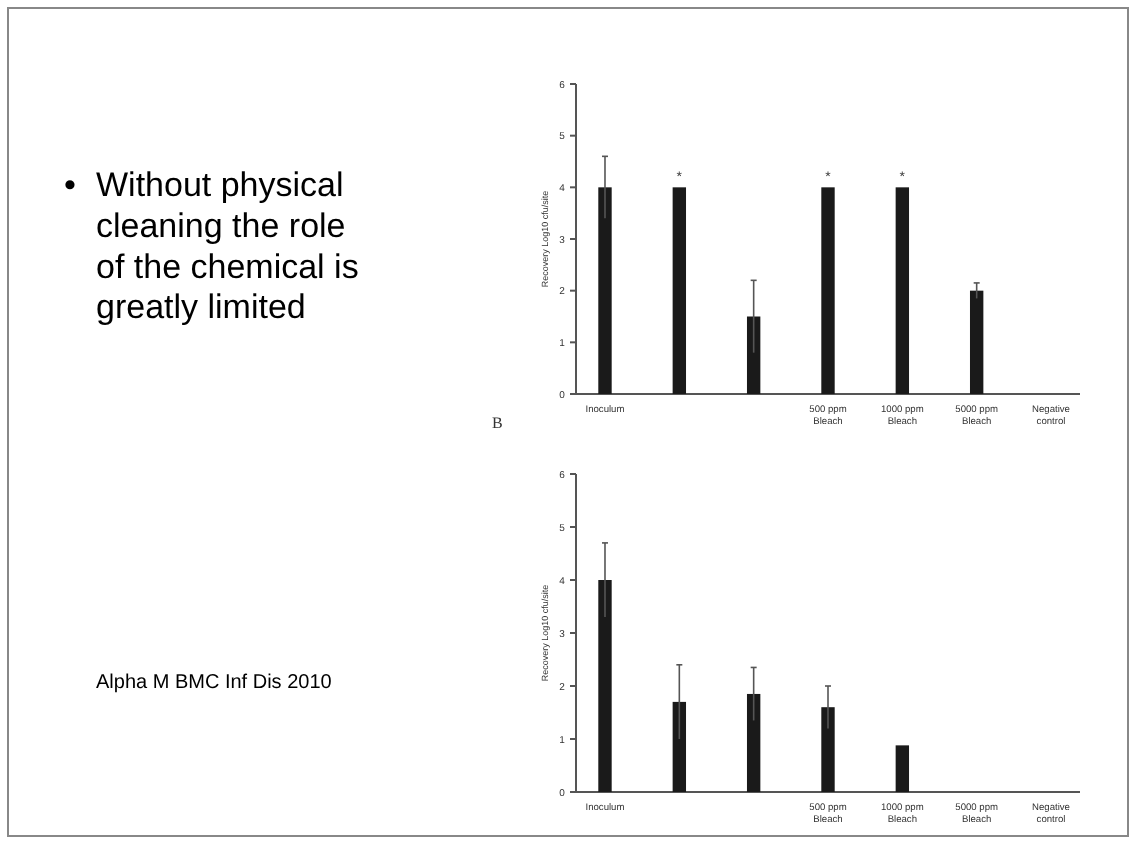  What do you see at coordinates (214, 683) in the screenshot?
I see `text: Alpha M BMC Inf Dis 2010` at bounding box center [214, 683].